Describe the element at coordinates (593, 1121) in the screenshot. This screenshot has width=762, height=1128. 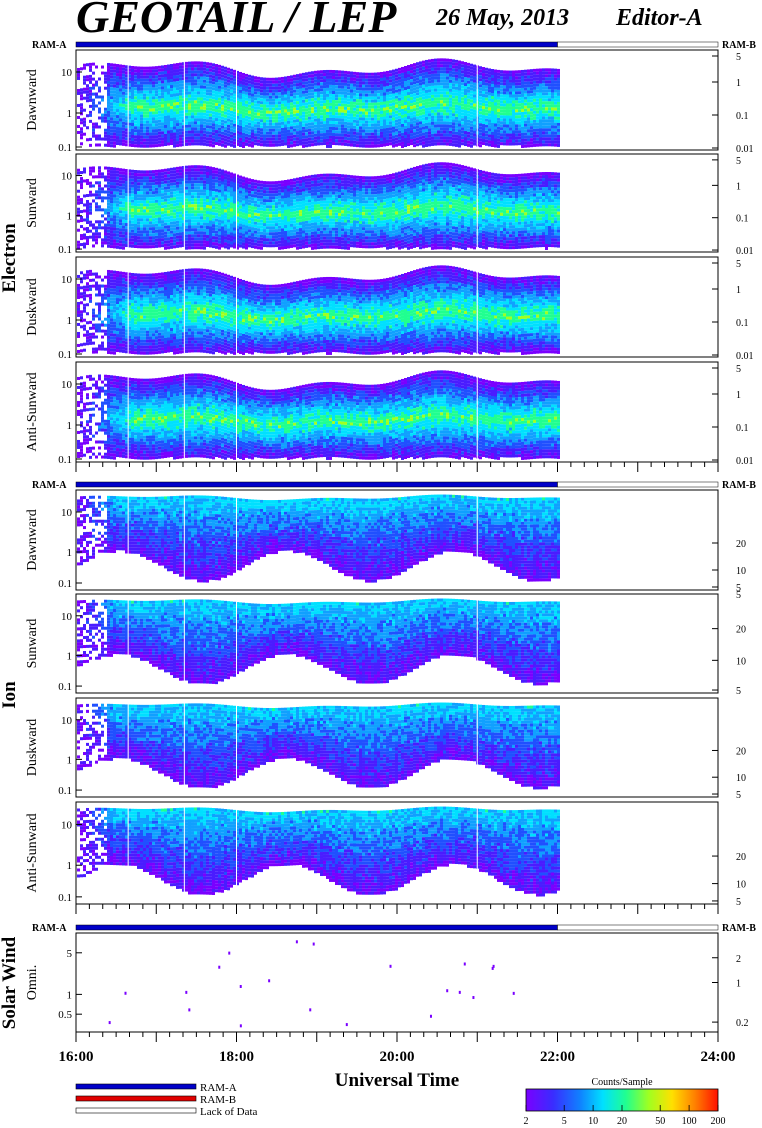
I see `colorbar-tick-label: 10` at that location.